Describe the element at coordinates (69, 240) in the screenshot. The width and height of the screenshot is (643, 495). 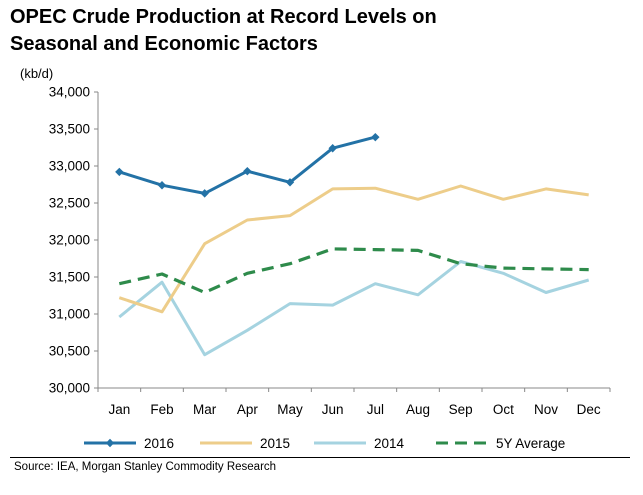
I see `y-tick-label: 32,000` at that location.